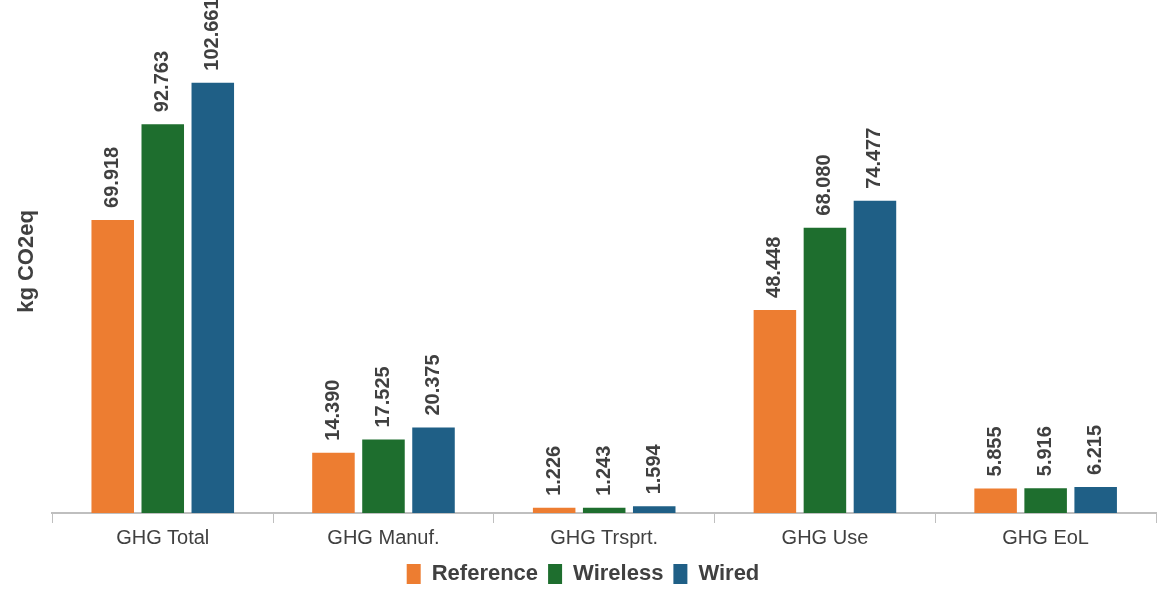 This screenshot has width=1176, height=595. I want to click on x-tick-label: GHG Trsprt., so click(604, 536).